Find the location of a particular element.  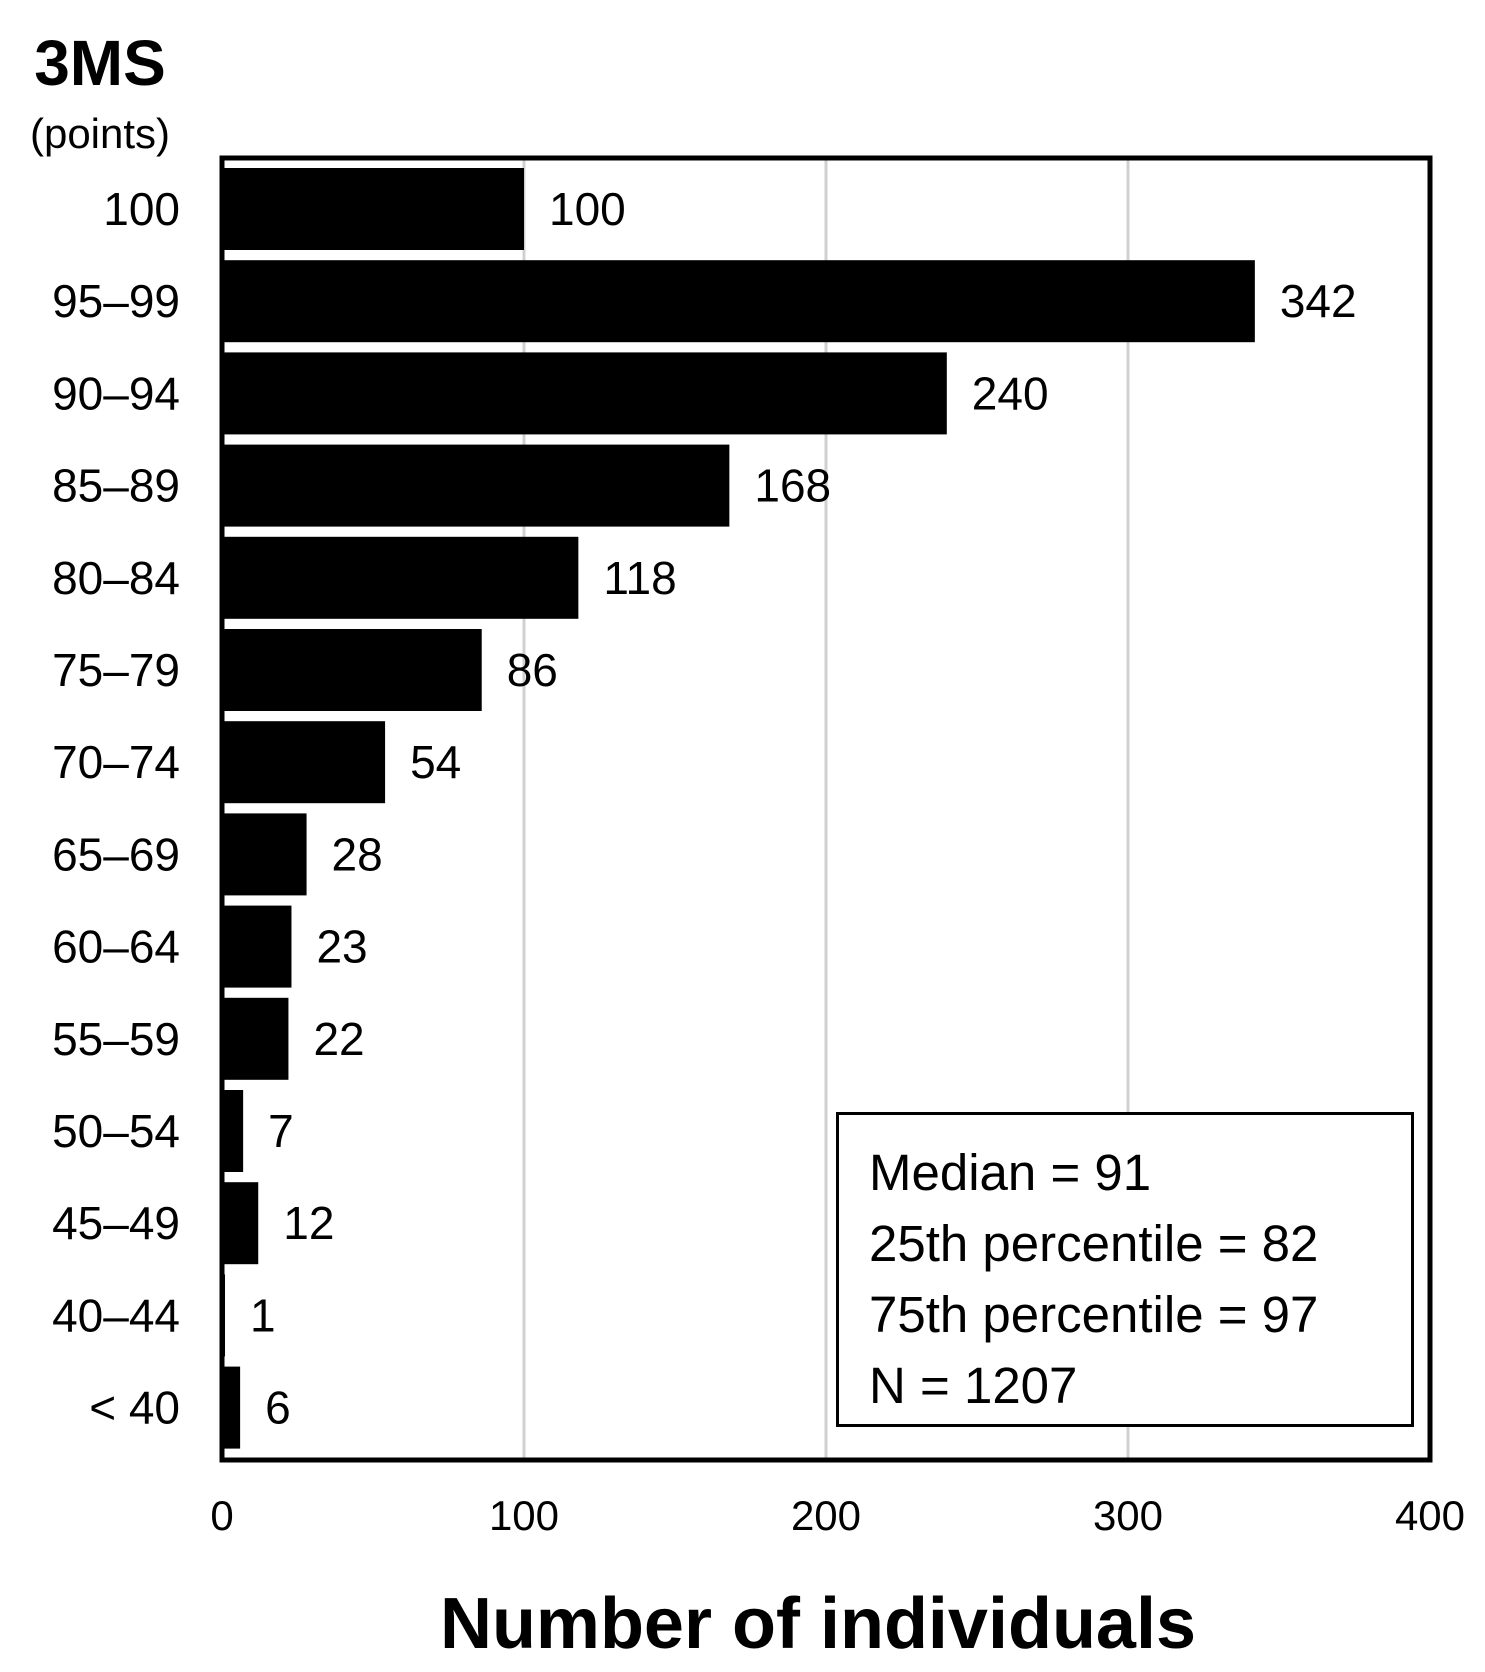

bar-value-label: 1 is located at coordinates (263, 1315).